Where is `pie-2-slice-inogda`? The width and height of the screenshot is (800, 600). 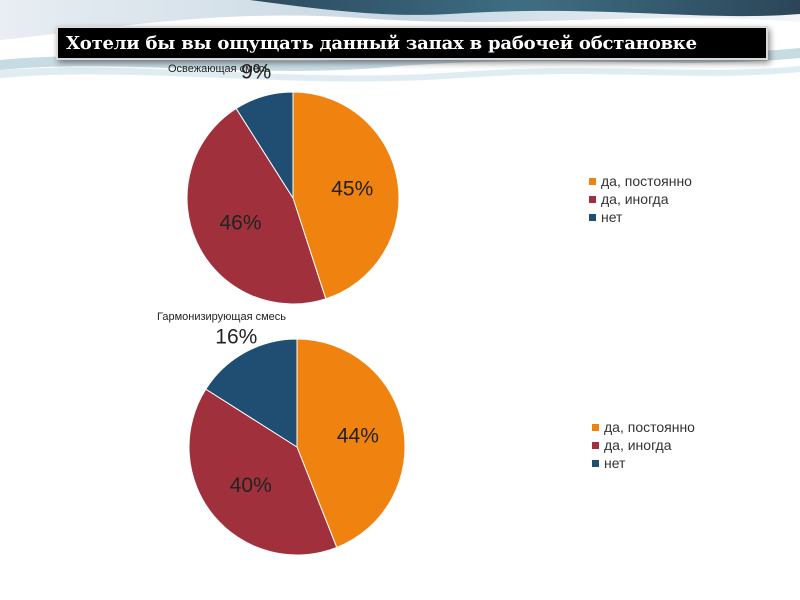 pie-2-slice-inogda is located at coordinates (263, 472).